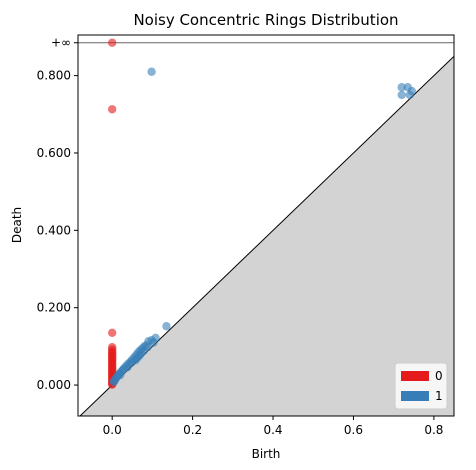 The image size is (476, 470). Describe the element at coordinates (439, 396) in the screenshot. I see `legend-label-1: 1` at that location.